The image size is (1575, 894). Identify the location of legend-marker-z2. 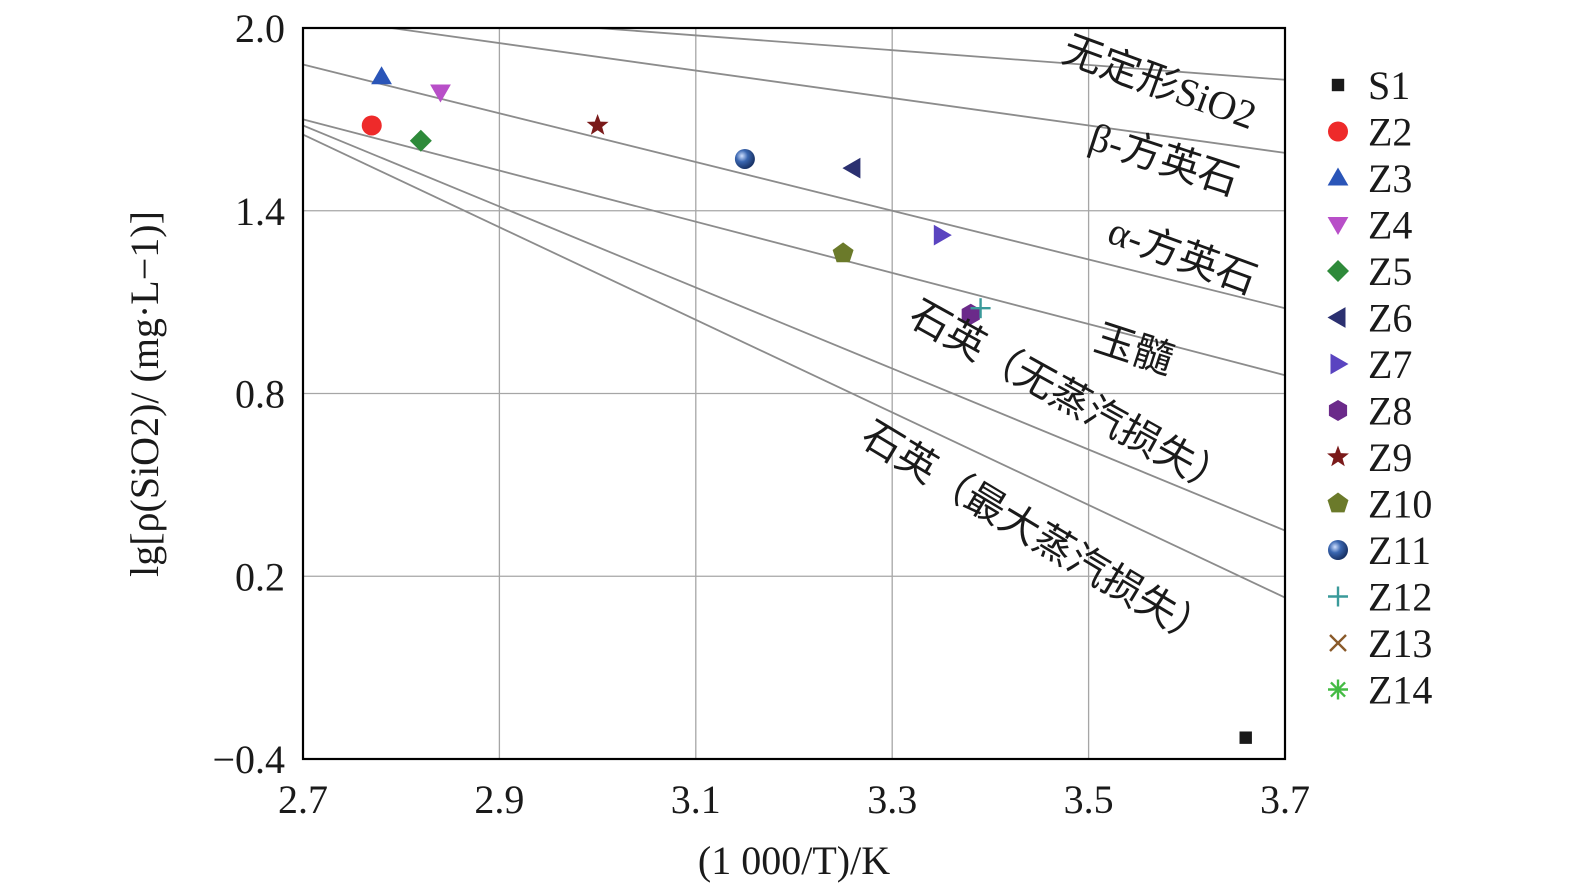
(1338, 131).